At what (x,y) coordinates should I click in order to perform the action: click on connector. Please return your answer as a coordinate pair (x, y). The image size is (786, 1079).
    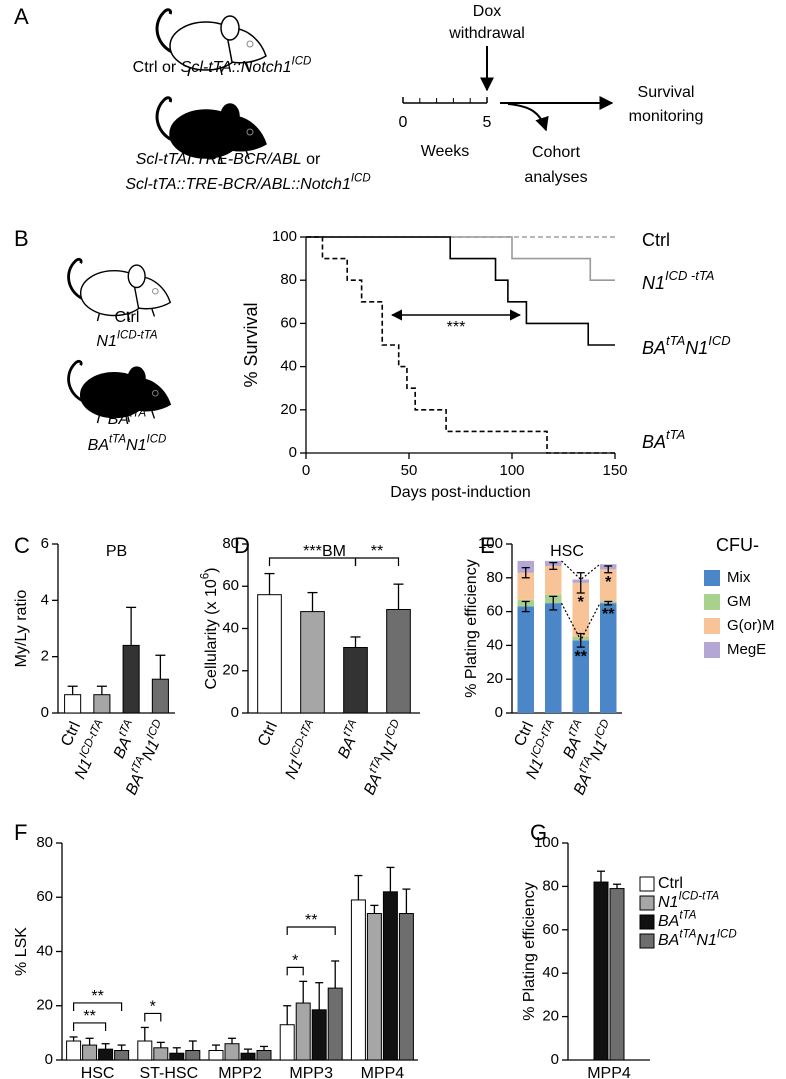
    Looking at the image, I should click on (580, 622).